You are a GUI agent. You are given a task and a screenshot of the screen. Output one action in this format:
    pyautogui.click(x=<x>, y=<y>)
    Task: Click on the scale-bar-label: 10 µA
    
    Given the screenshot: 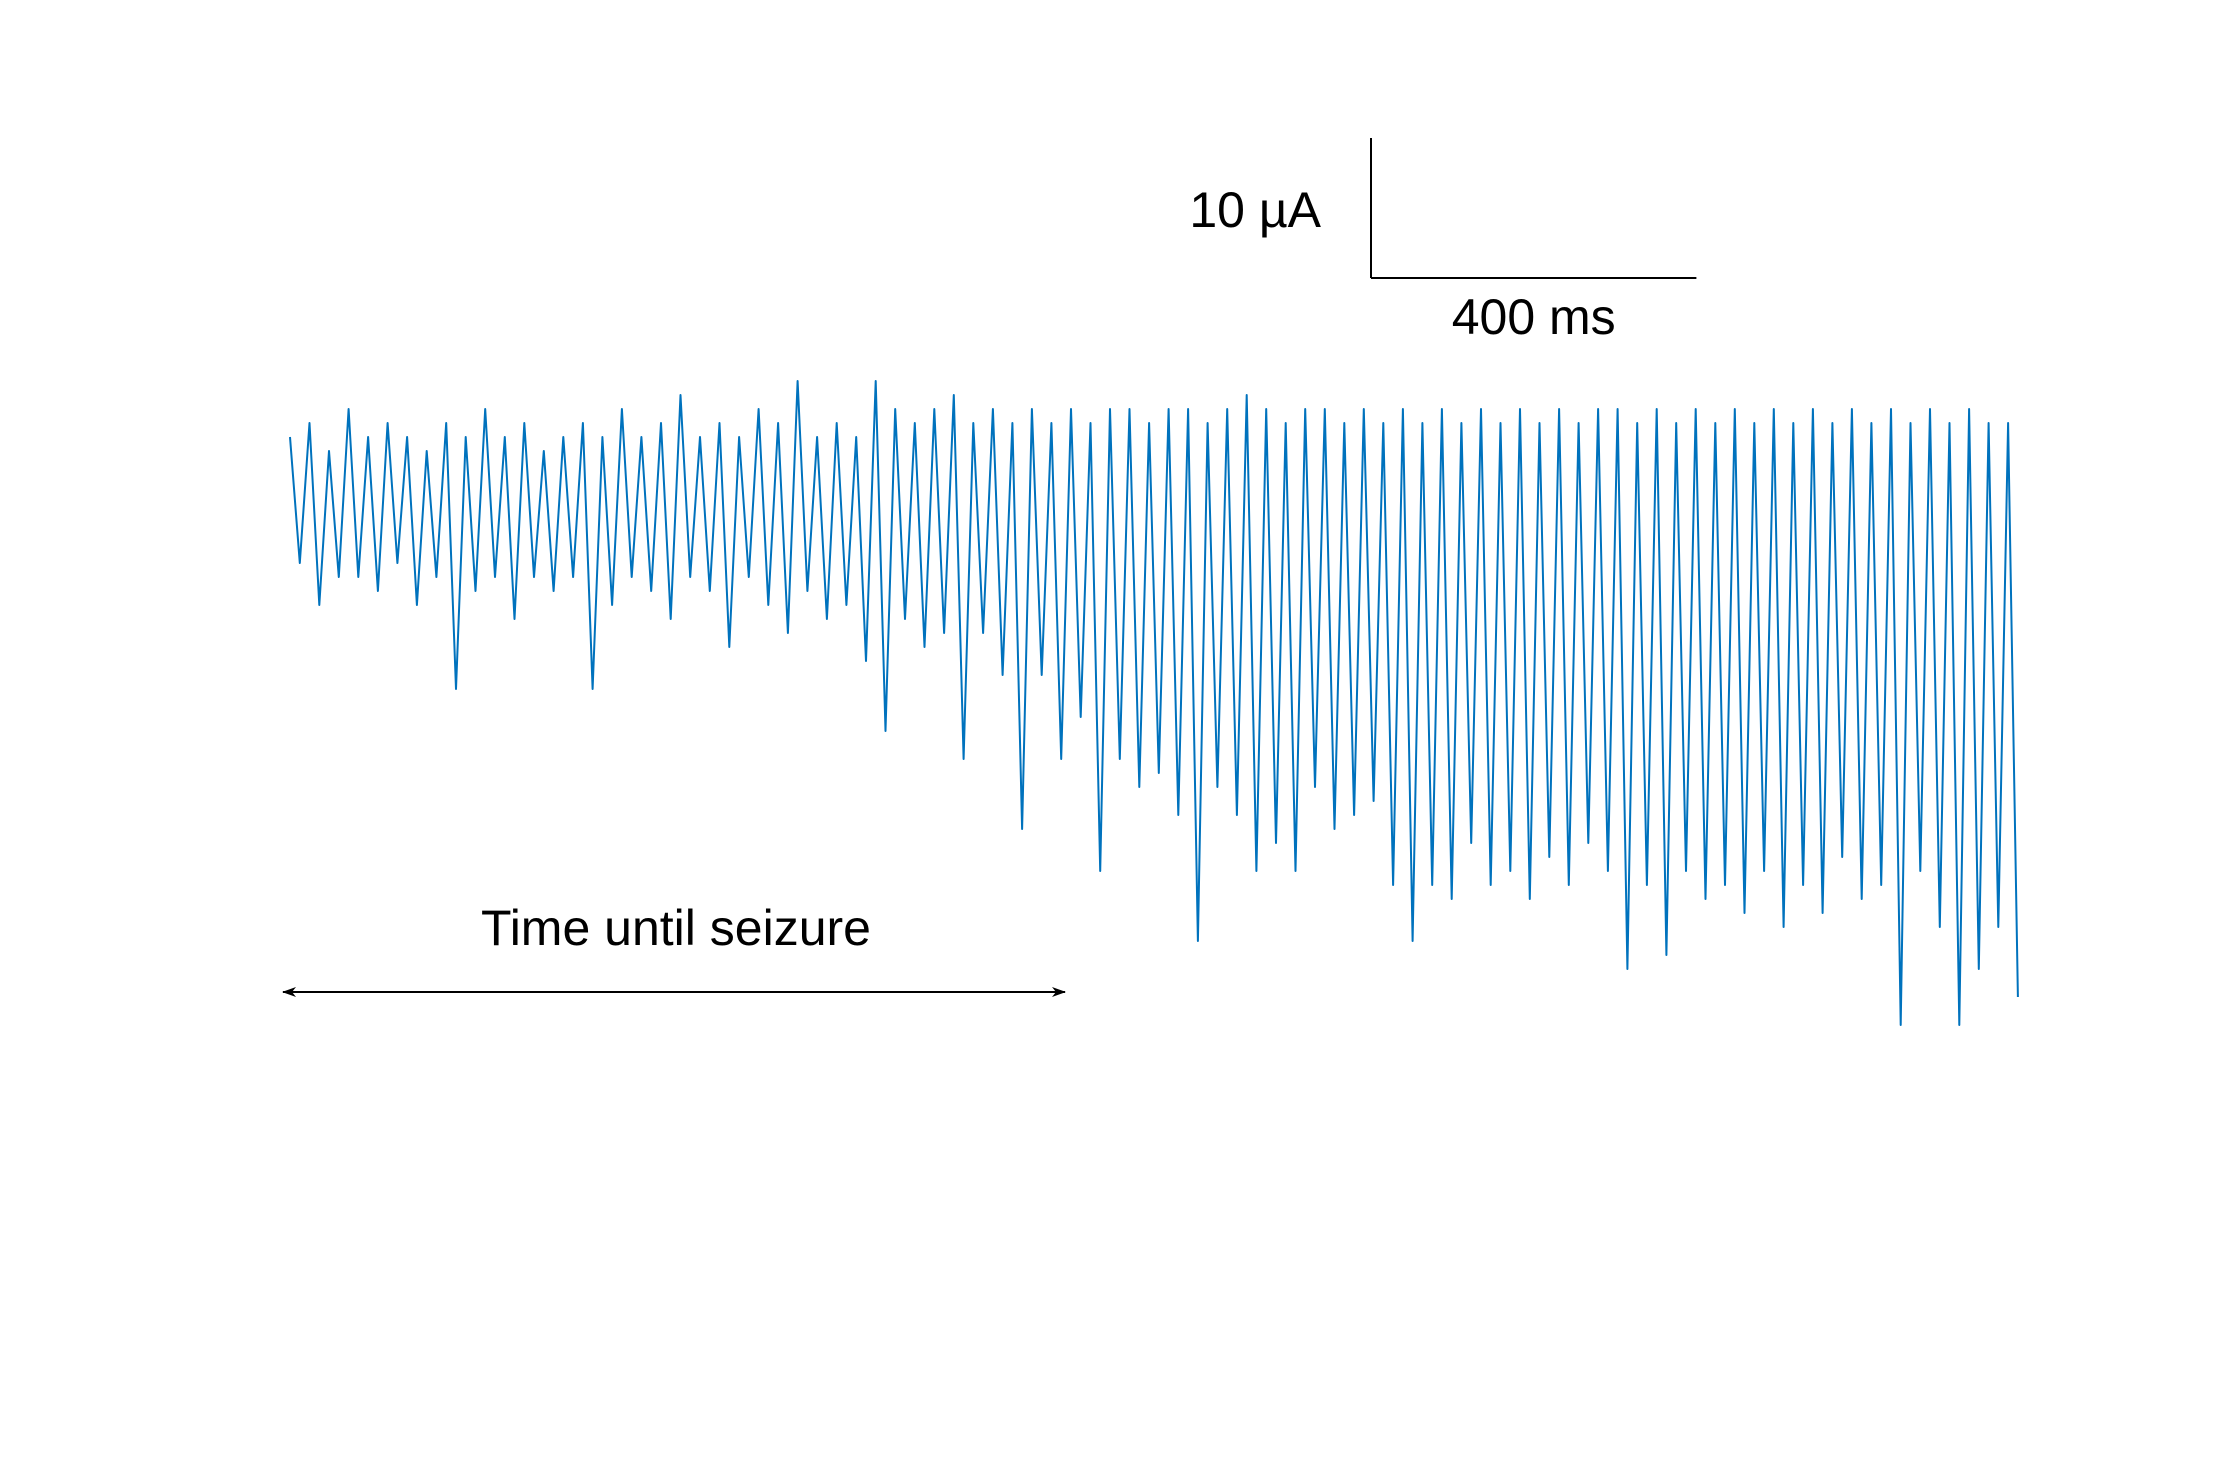 What is the action you would take?
    pyautogui.click(x=1255, y=210)
    